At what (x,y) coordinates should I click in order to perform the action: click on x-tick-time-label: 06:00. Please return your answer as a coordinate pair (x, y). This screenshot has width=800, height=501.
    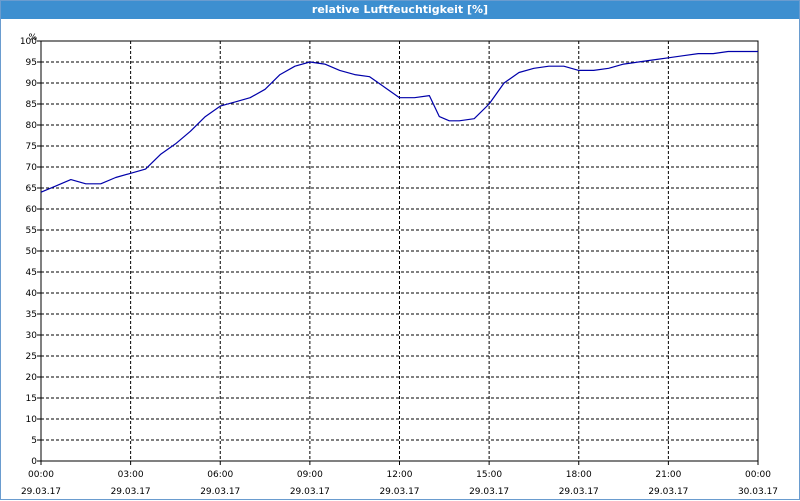
    Looking at the image, I should click on (220, 475).